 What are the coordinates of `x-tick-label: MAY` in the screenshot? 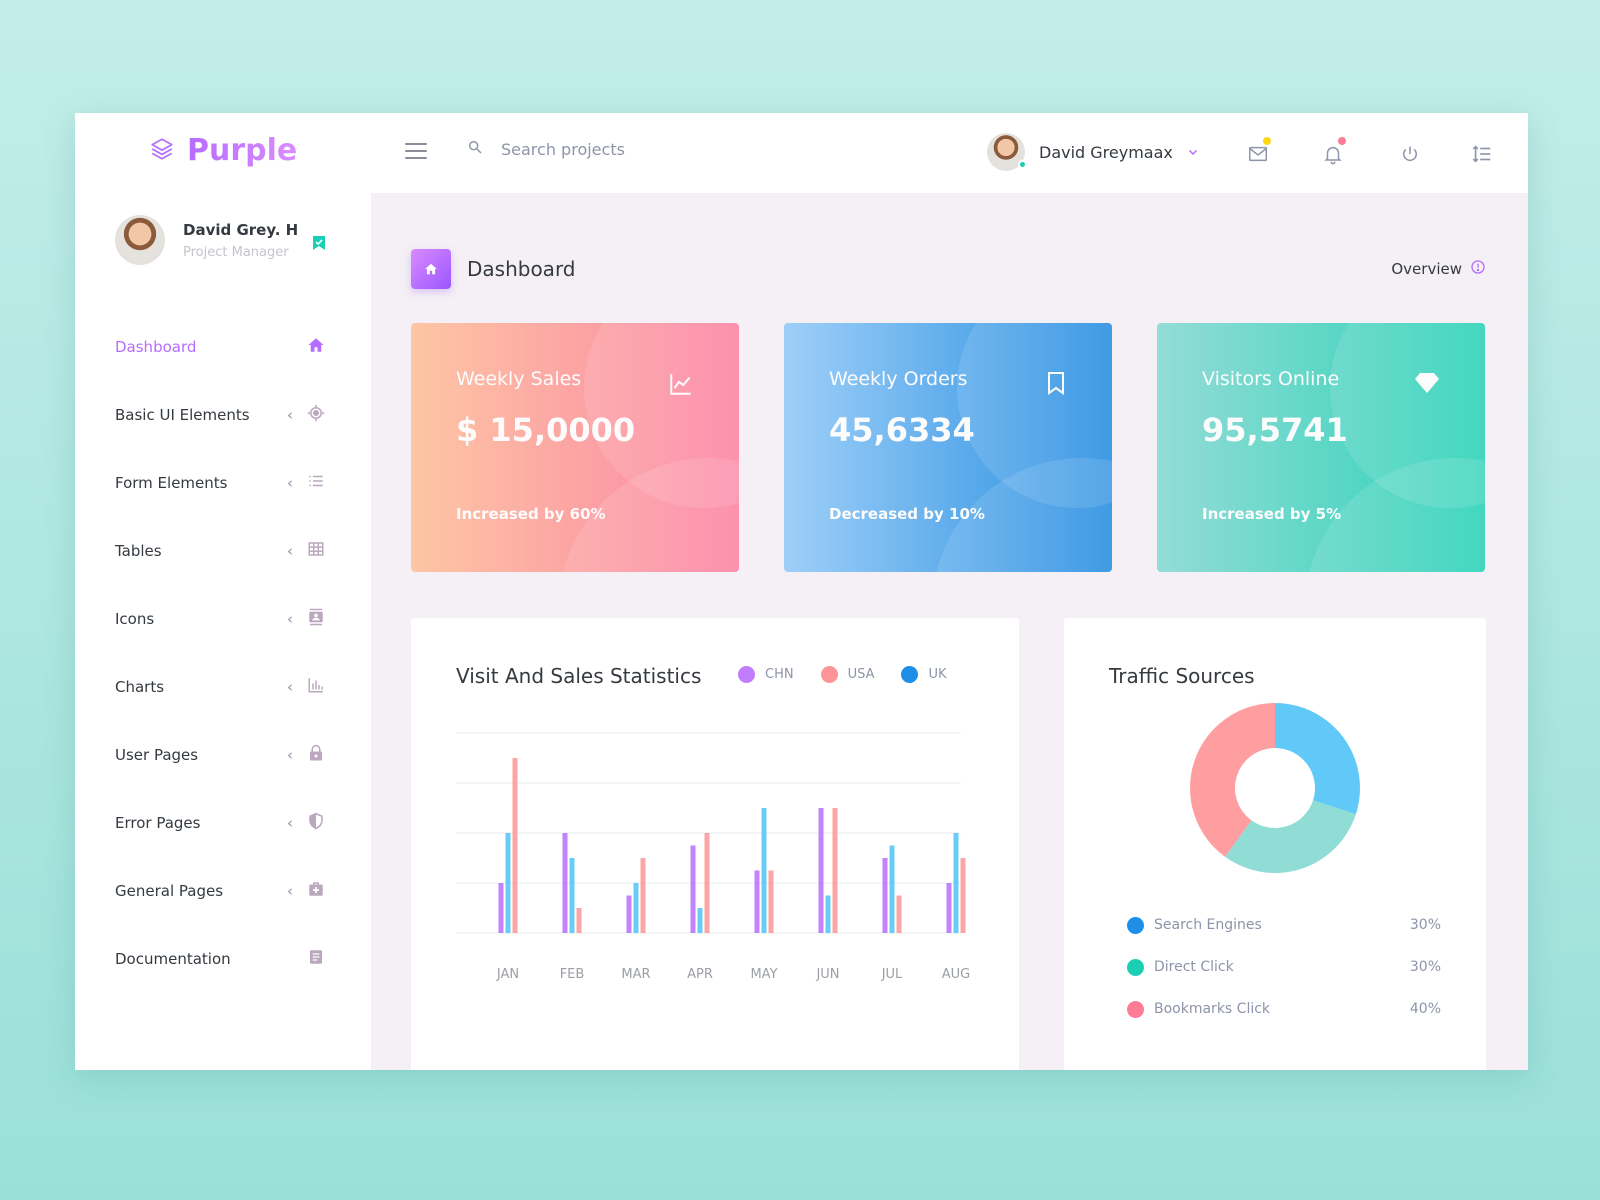 It's located at (763, 974).